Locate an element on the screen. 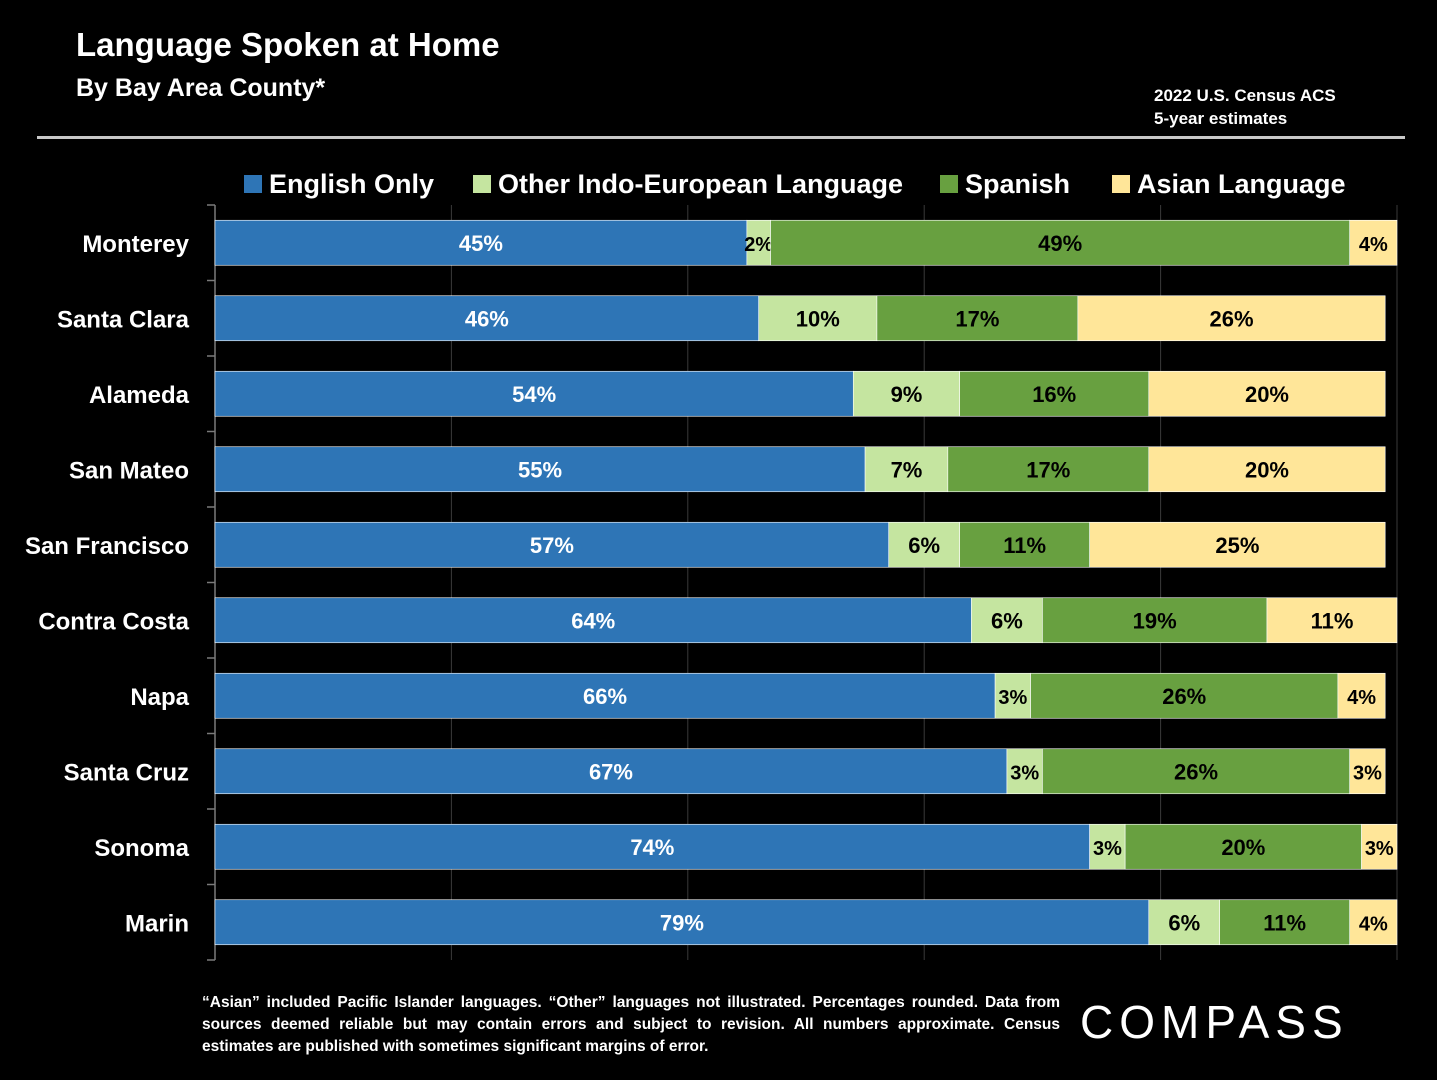  data-label: 10% is located at coordinates (818, 318).